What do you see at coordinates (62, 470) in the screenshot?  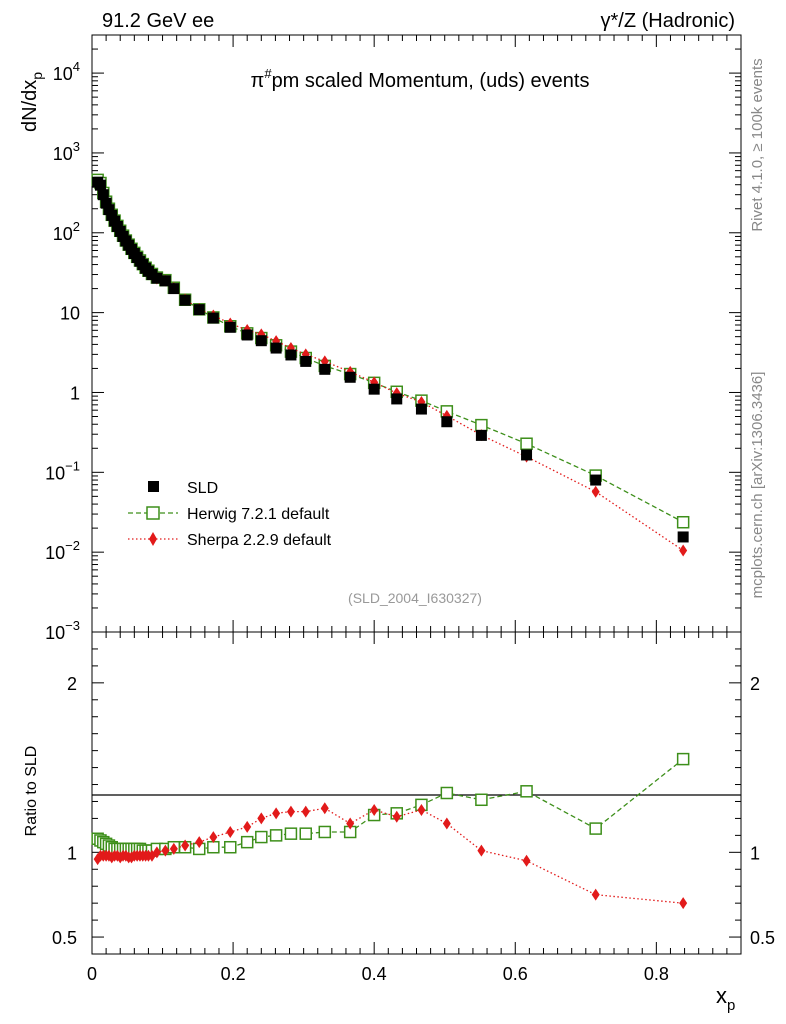 I see `y-tick-label: 10⁻¹` at bounding box center [62, 470].